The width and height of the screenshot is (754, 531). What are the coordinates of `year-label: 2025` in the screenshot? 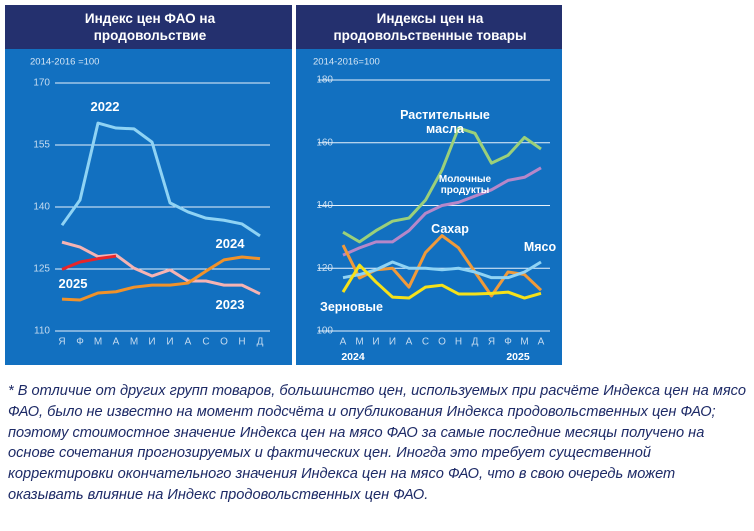 It's located at (518, 357).